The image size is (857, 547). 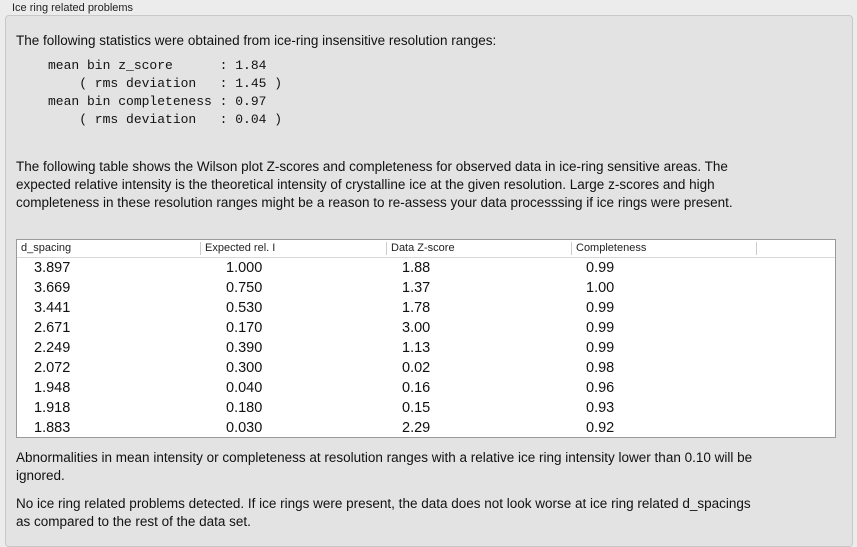 What do you see at coordinates (479, 248) in the screenshot?
I see `column-header-data-z-score: Data Z-score` at bounding box center [479, 248].